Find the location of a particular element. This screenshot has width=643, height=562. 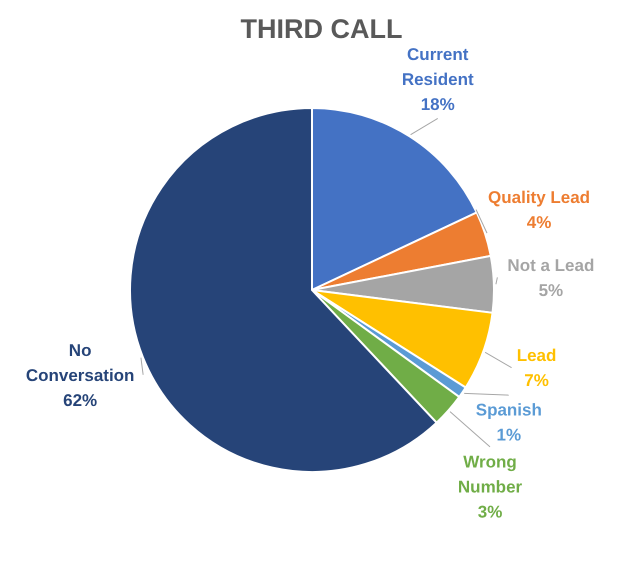

slice-label: Lead is located at coordinates (536, 355).